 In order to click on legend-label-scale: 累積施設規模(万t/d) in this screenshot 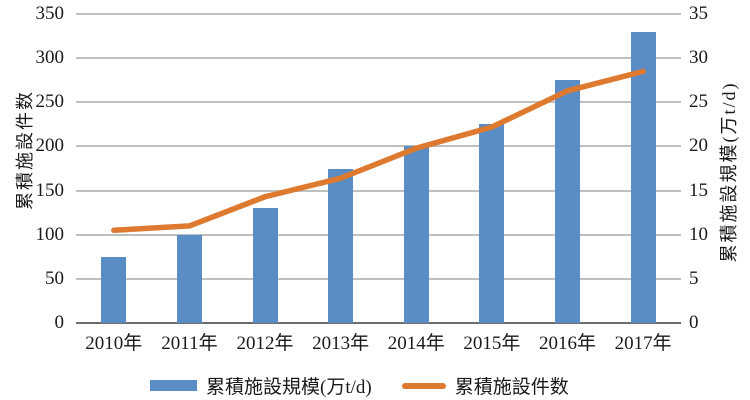, I will do `click(289, 387)`.